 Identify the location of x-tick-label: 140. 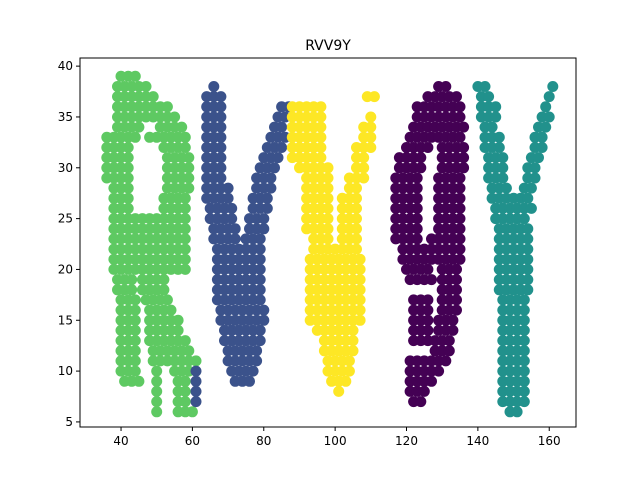
(477, 441).